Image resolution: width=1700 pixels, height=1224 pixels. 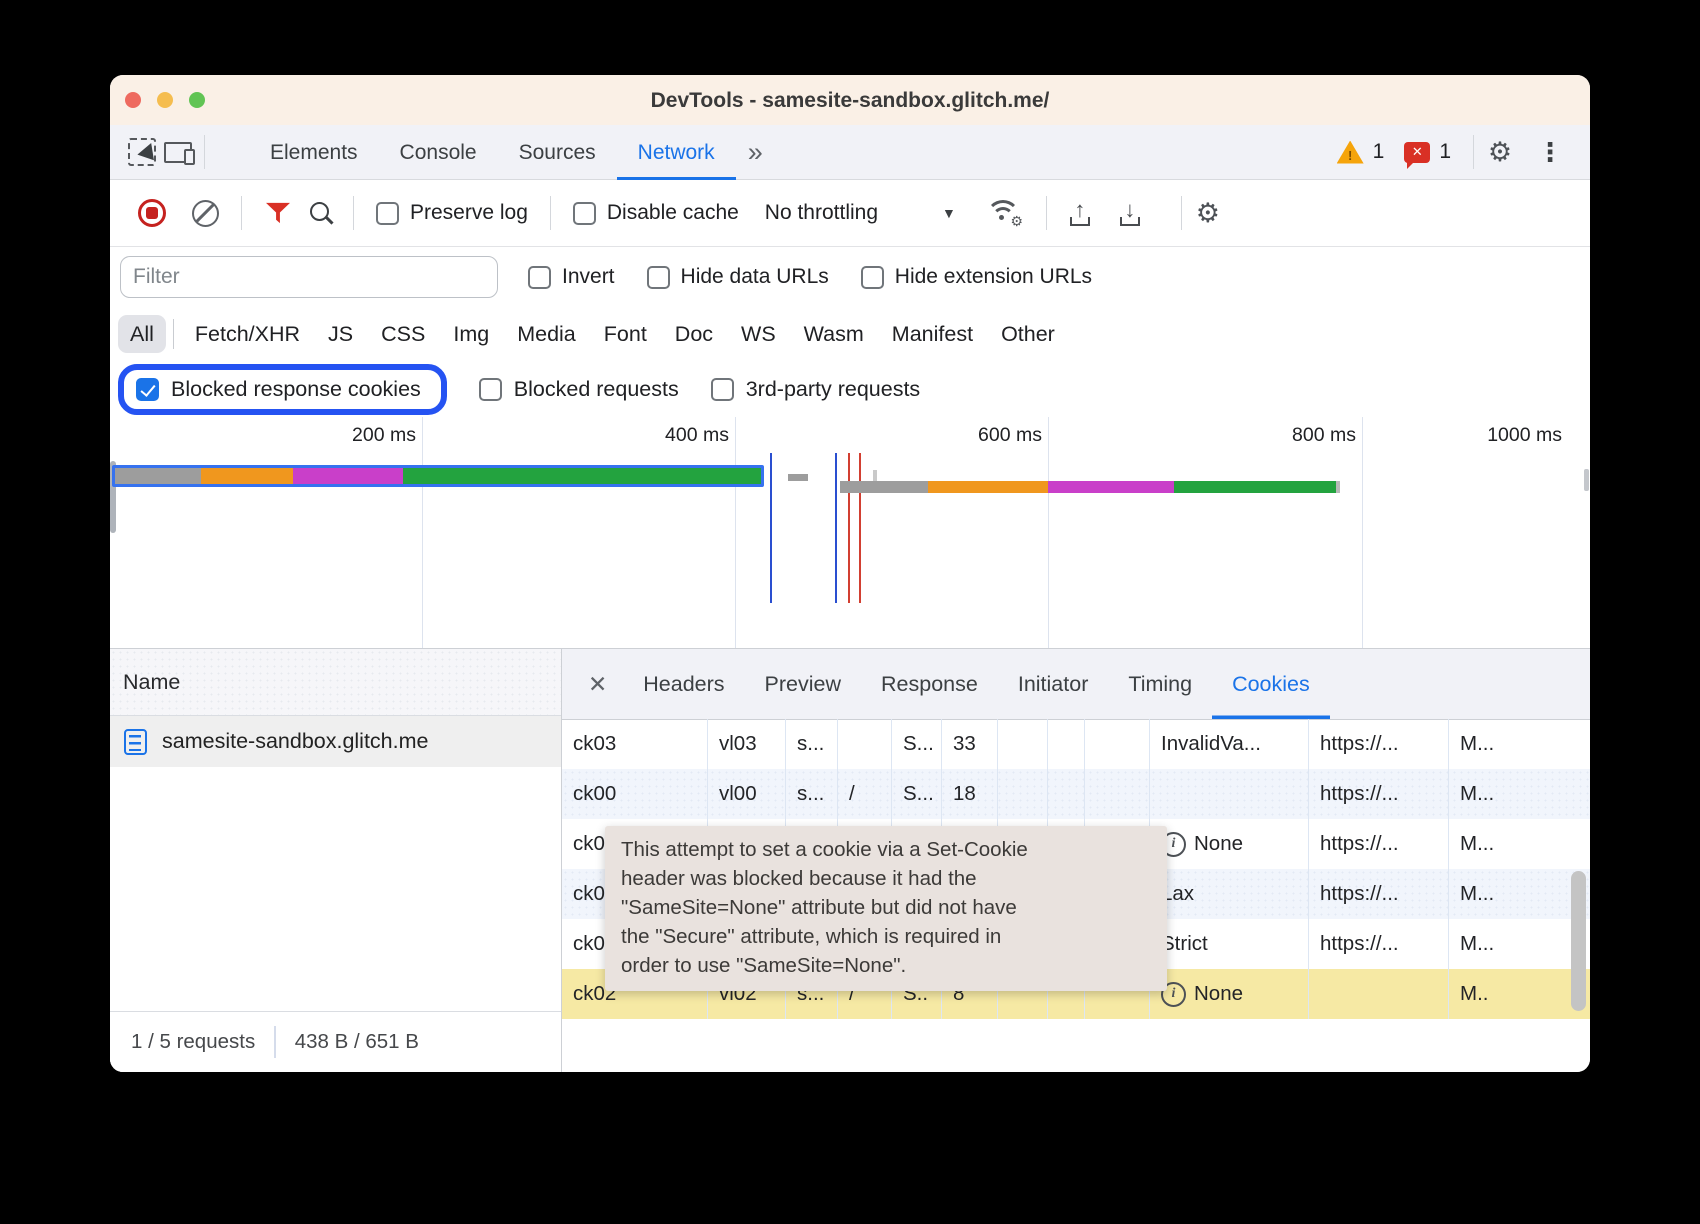 I want to click on waterfall-bar-selected, so click(x=438, y=476).